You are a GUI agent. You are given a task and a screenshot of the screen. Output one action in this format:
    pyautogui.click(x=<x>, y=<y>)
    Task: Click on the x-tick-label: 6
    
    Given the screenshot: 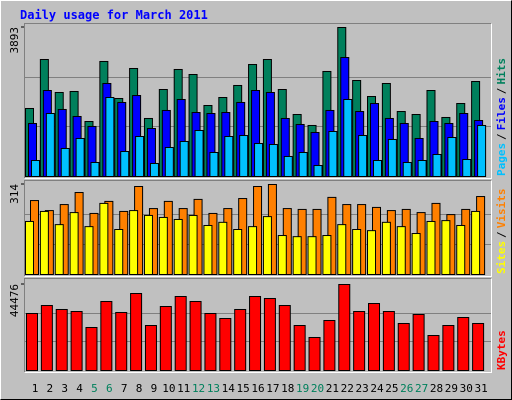 What is the action you would take?
    pyautogui.click(x=109, y=388)
    